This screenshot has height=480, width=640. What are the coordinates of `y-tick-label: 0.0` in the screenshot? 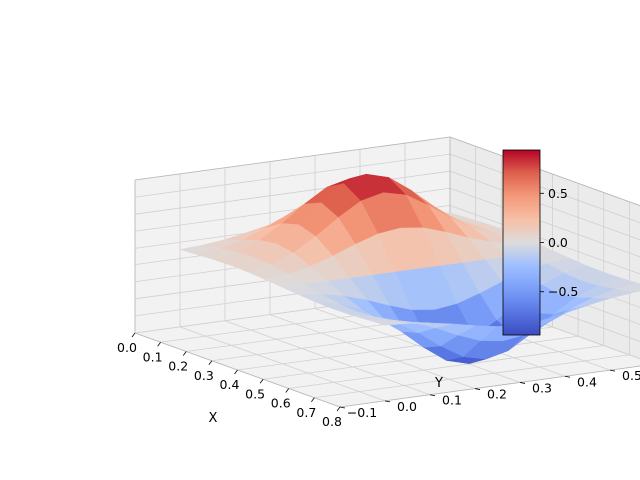 It's located at (407, 406).